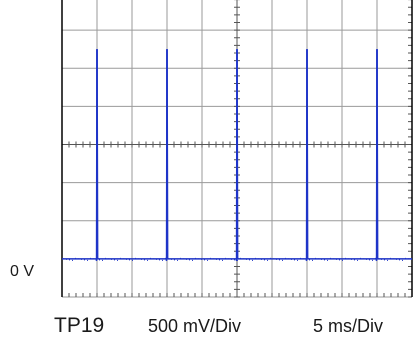  What do you see at coordinates (348, 326) in the screenshot?
I see `horizontal-scale-label: 5 ms/Div` at bounding box center [348, 326].